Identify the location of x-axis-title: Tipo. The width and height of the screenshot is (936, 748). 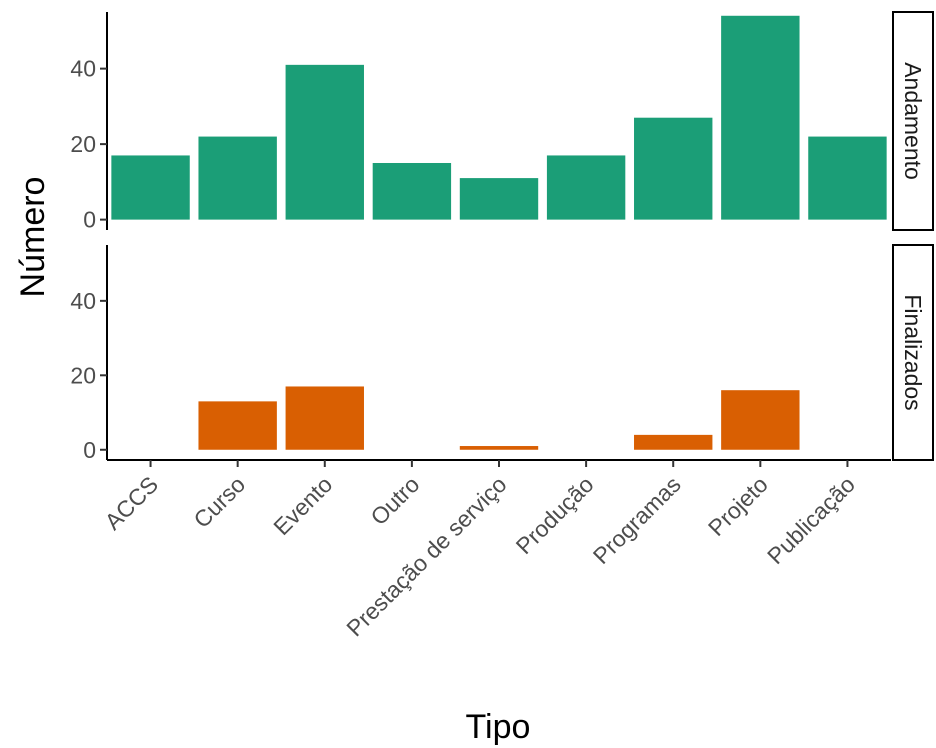
(498, 727).